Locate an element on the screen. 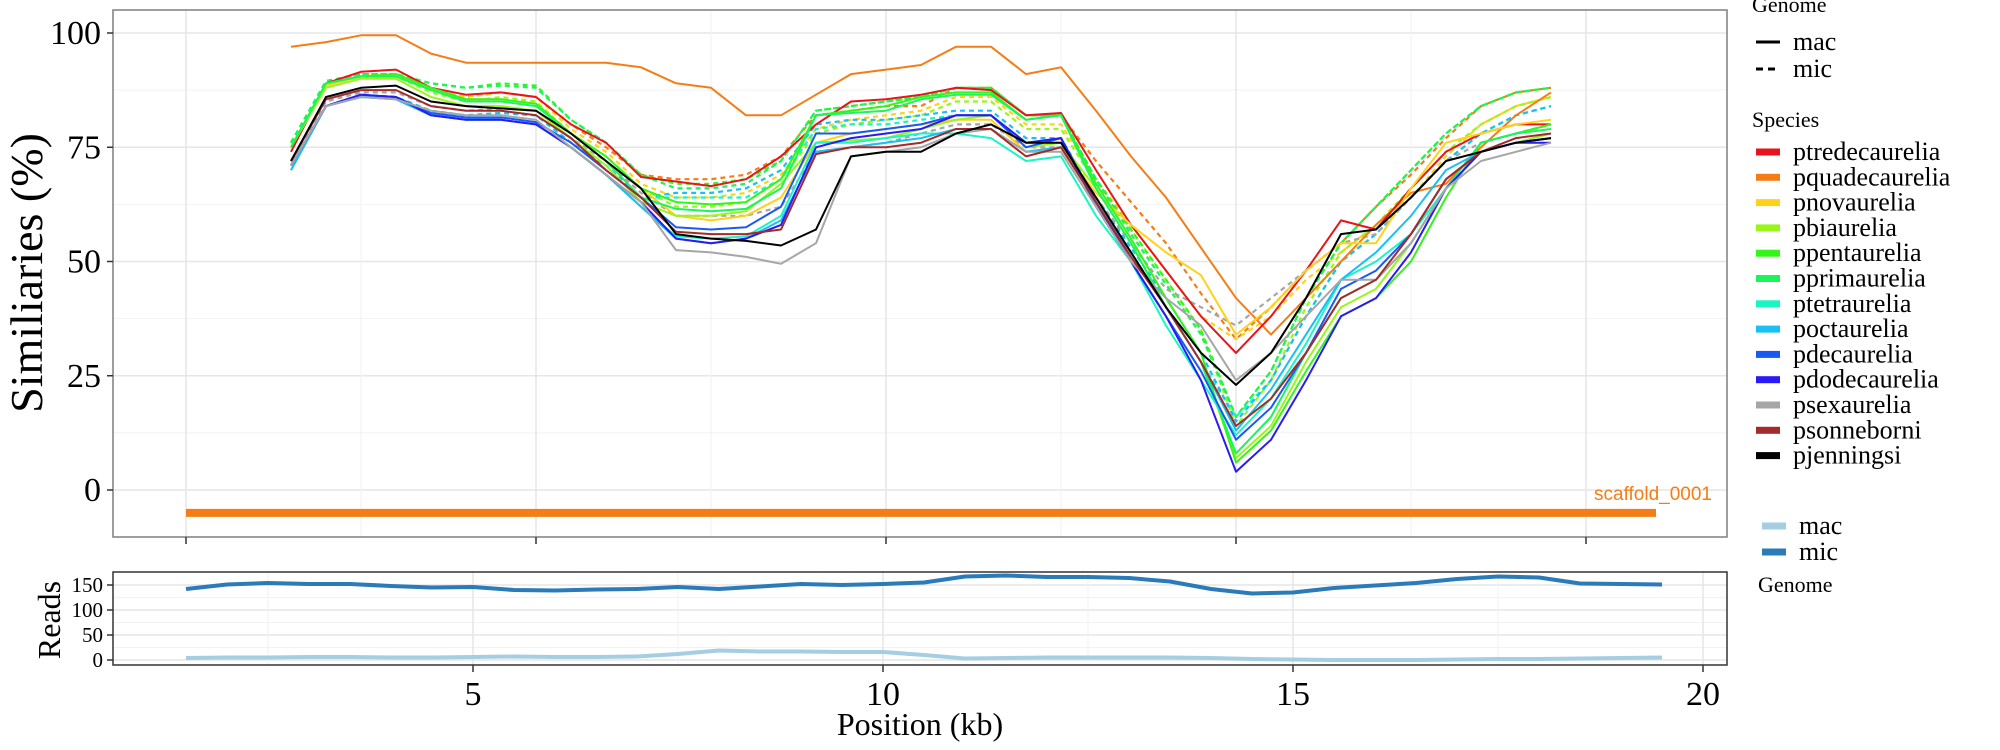 The image size is (2000, 750). legend-swatch-ptredecaurelia is located at coordinates (1768, 152).